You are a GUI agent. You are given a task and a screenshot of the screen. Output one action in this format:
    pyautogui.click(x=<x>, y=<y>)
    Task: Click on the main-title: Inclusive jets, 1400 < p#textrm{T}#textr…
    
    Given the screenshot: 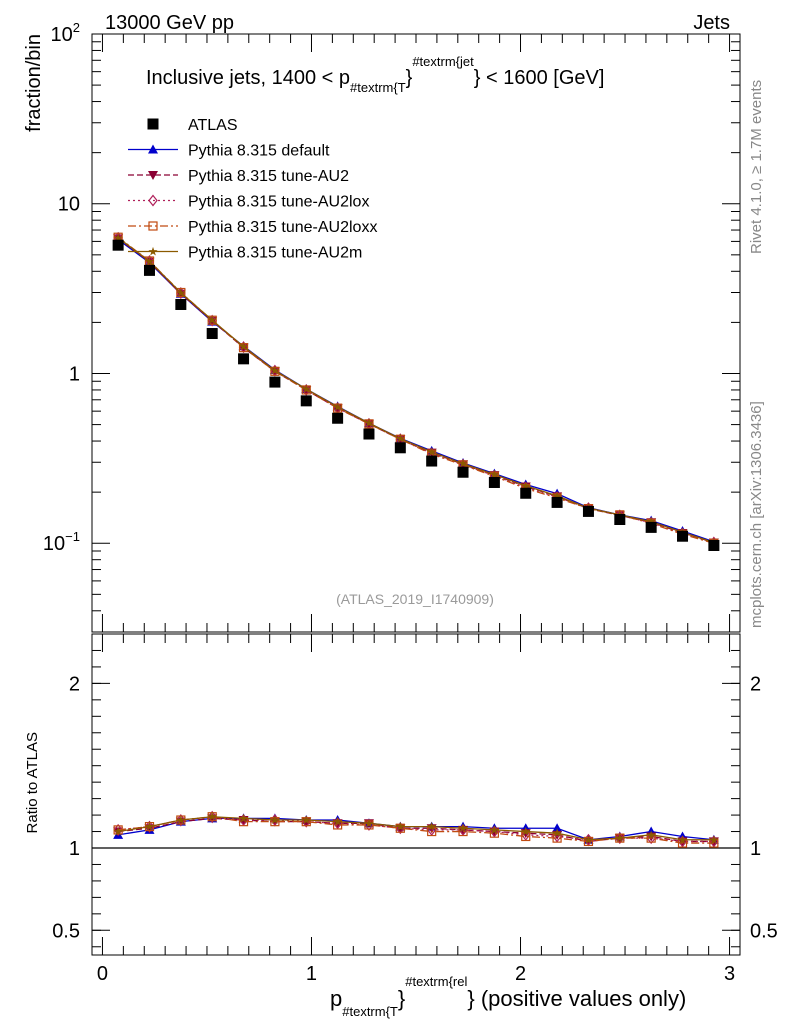 What is the action you would take?
    pyautogui.click(x=375, y=74)
    